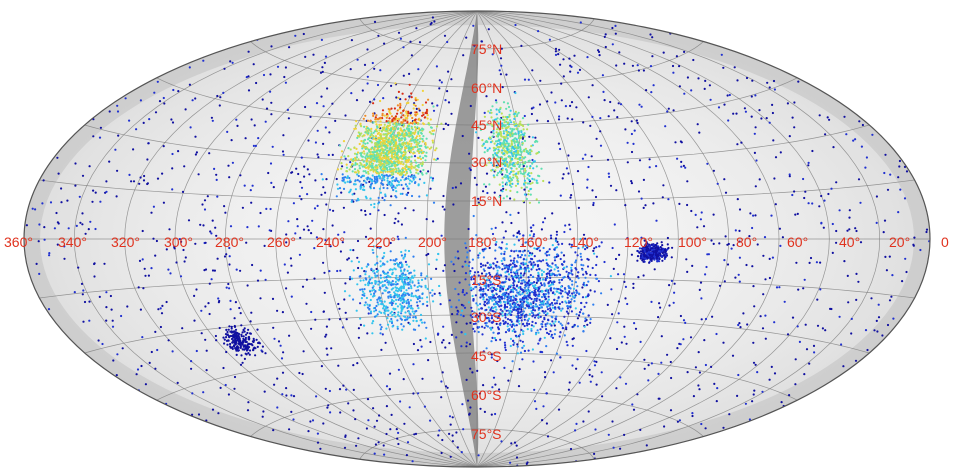  What do you see at coordinates (477, 413) in the screenshot?
I see `parallel-line` at bounding box center [477, 413].